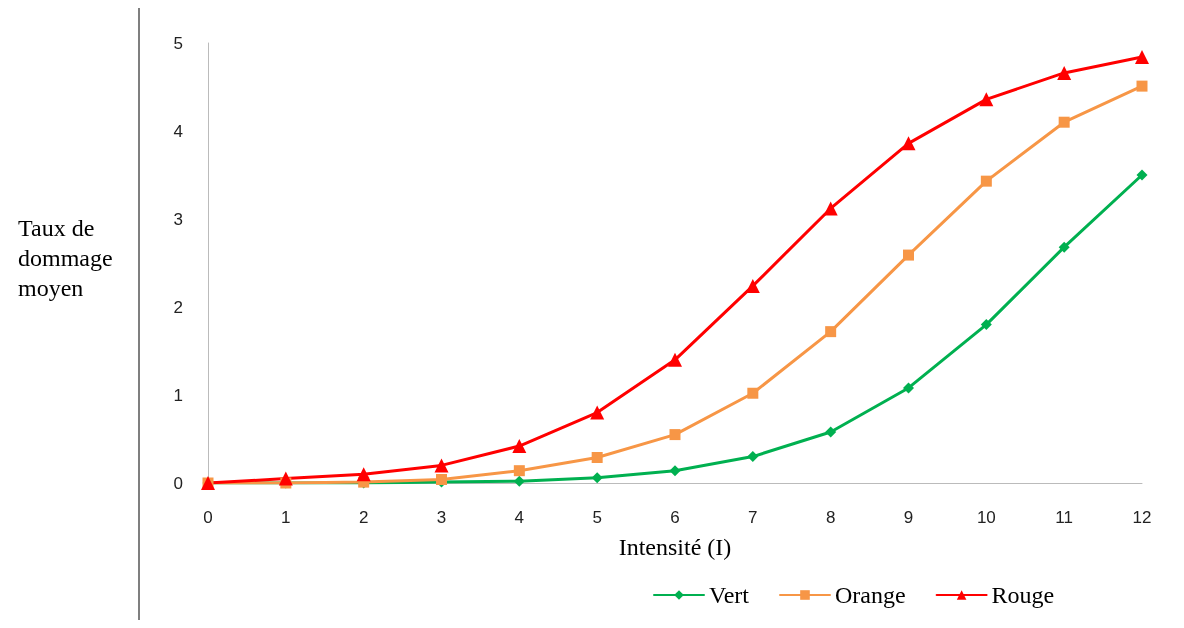 This screenshot has height=628, width=1184. I want to click on x-tick-label: 5, so click(597, 517).